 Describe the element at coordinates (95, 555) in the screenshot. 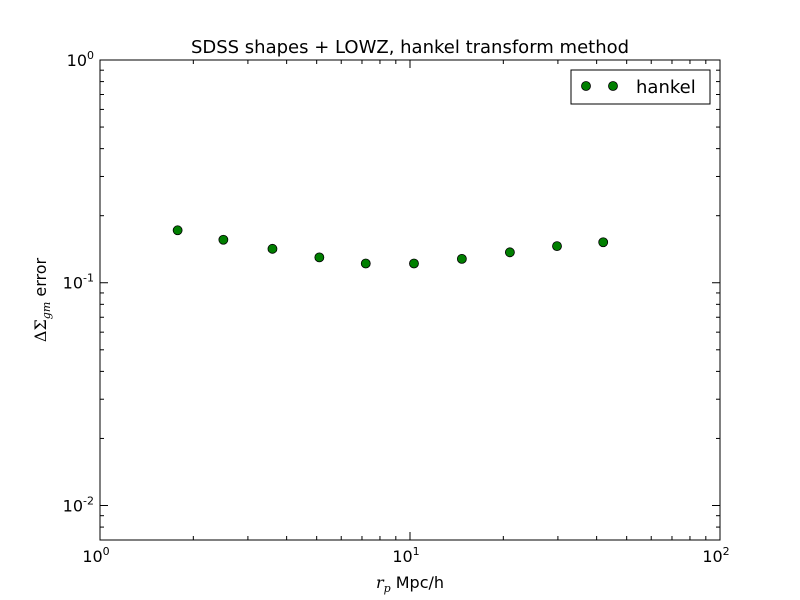

I see `x-tick-label: 10⁰` at that location.